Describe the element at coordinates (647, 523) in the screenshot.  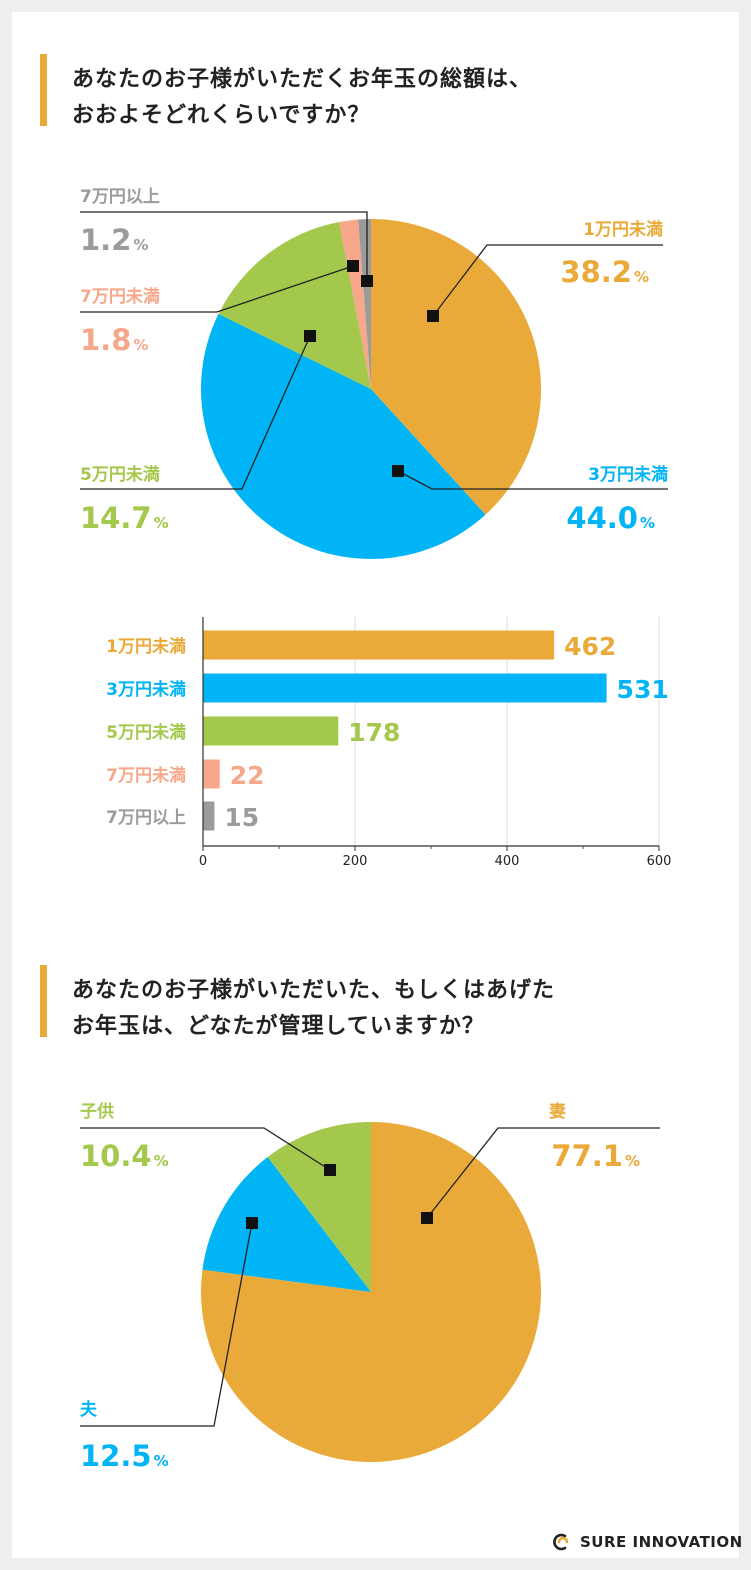
I see `pie1-slice-percent-sign-1: %` at that location.